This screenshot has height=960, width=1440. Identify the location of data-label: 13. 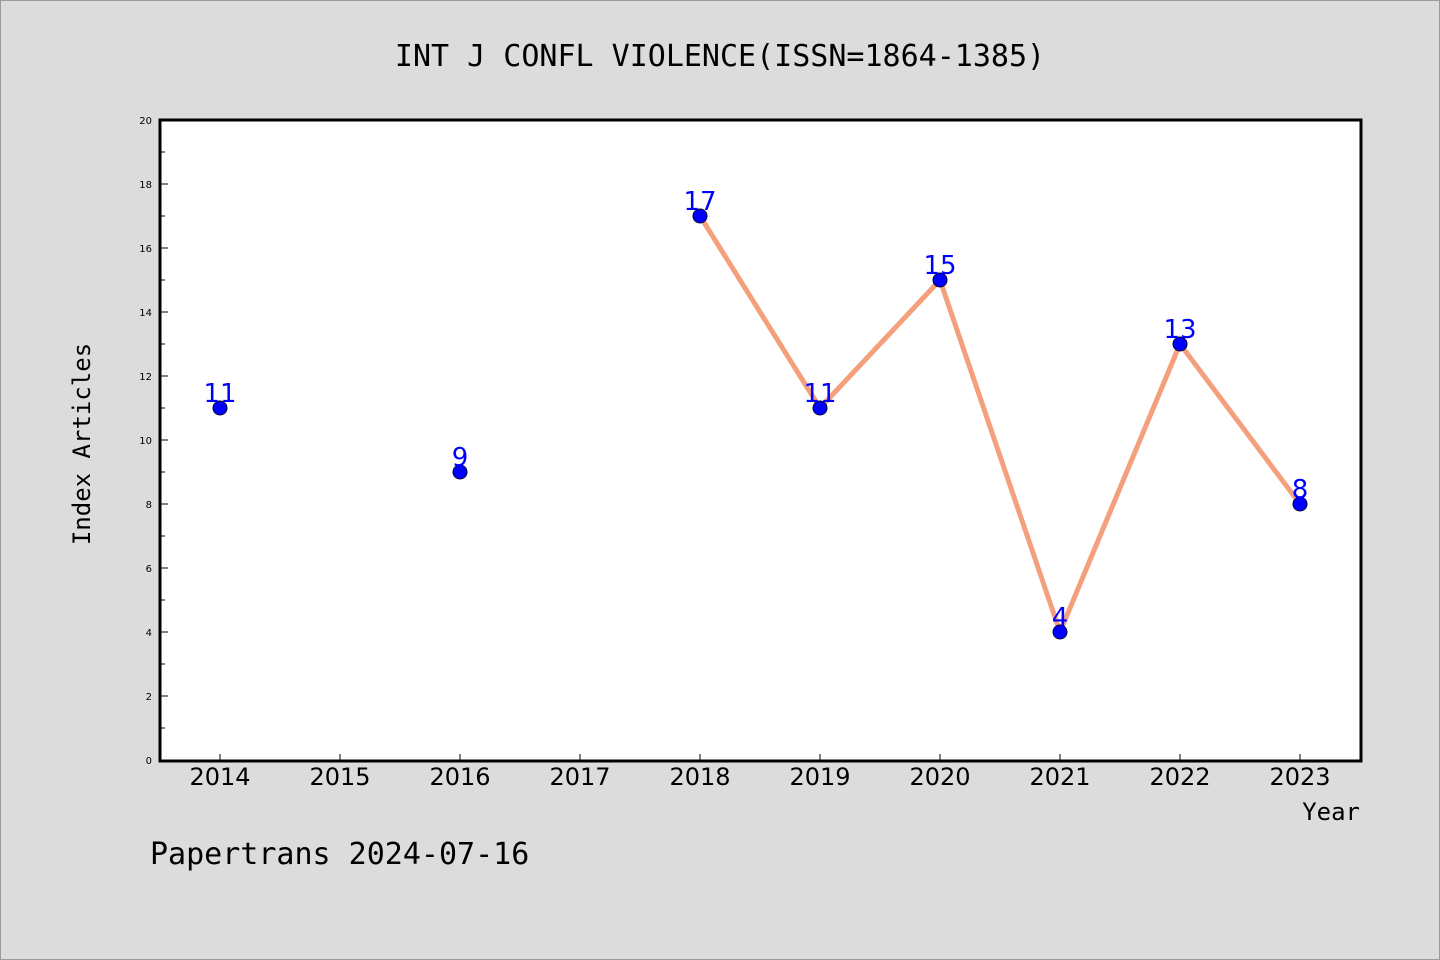
(1179, 330).